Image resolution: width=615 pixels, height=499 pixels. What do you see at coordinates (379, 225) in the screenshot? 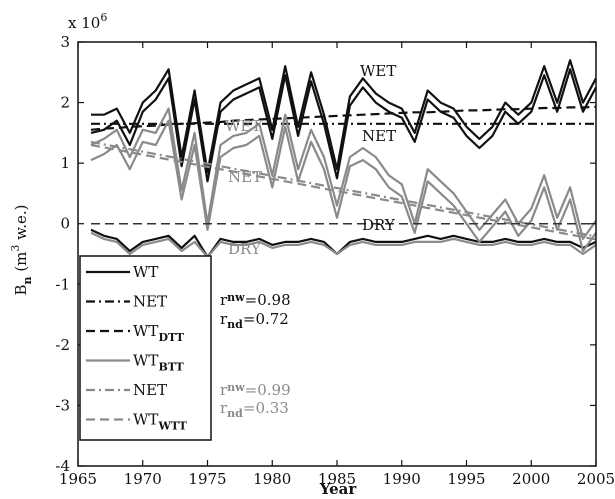
I see `annotation-dry-black: DRY` at bounding box center [379, 225].